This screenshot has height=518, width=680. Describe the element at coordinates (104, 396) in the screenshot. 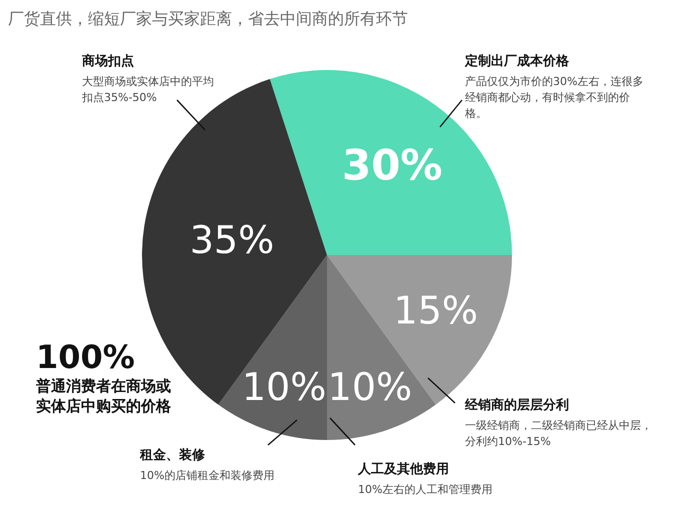

I see `text: 普通消费者在商场或实体店中购买的价格` at that location.